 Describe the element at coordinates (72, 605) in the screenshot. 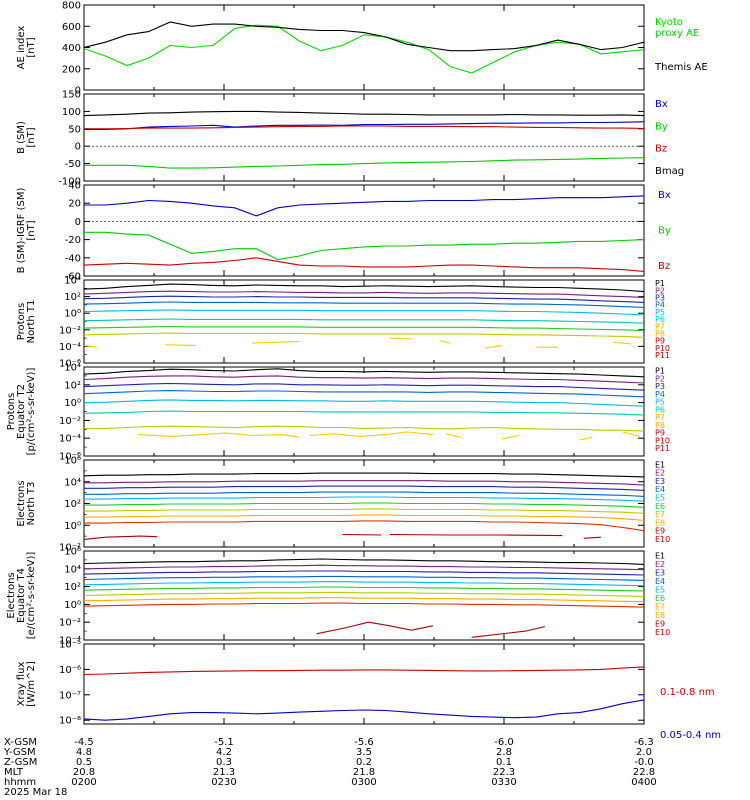

I see `y-tick-label: 10⁰` at that location.